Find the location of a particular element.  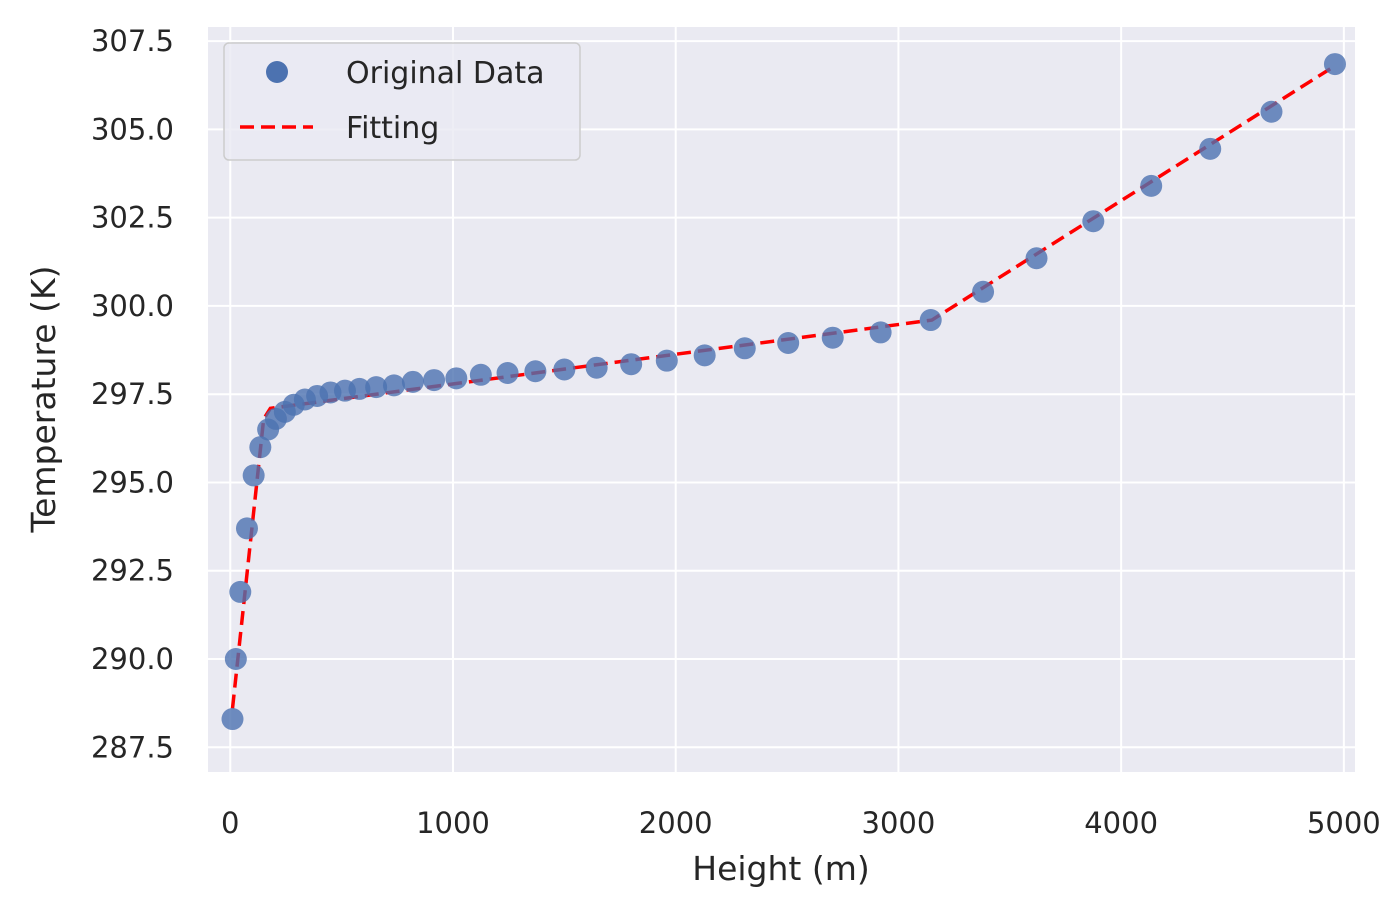

y-tick-label: 287.5 is located at coordinates (132, 747).